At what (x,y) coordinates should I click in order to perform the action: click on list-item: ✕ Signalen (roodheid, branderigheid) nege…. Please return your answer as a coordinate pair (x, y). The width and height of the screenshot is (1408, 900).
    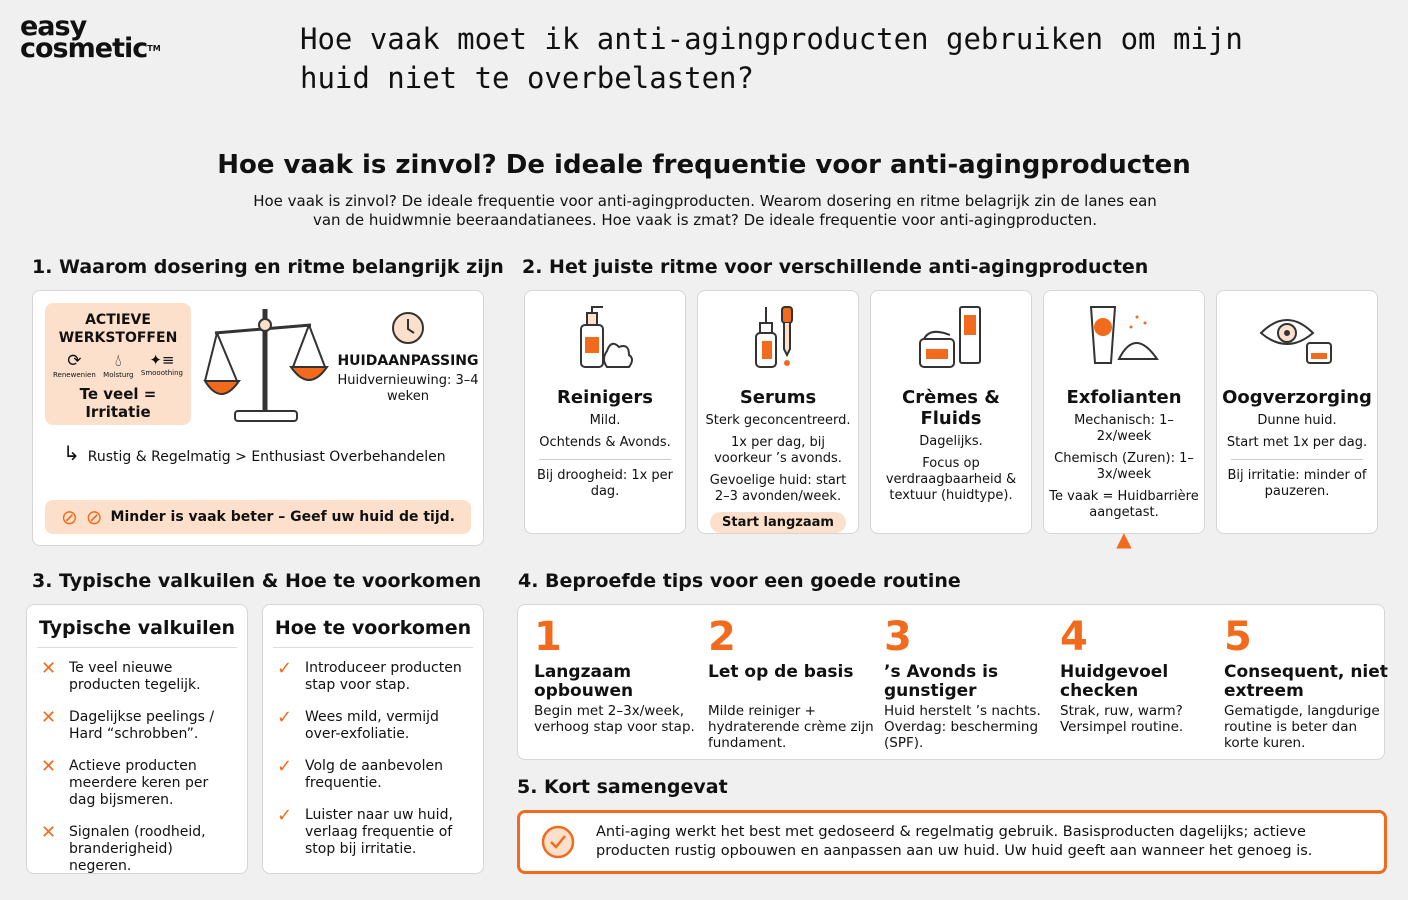
    Looking at the image, I should click on (123, 848).